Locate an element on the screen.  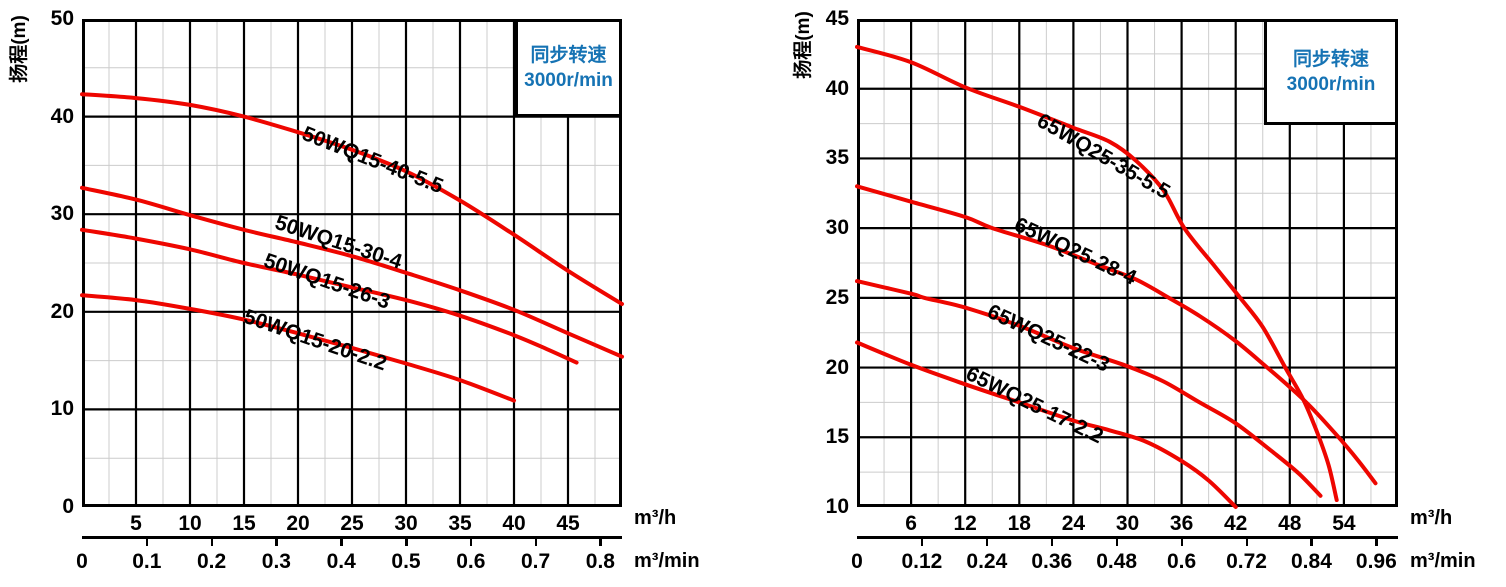
x-tick-label-m3h: 45 is located at coordinates (568, 523).